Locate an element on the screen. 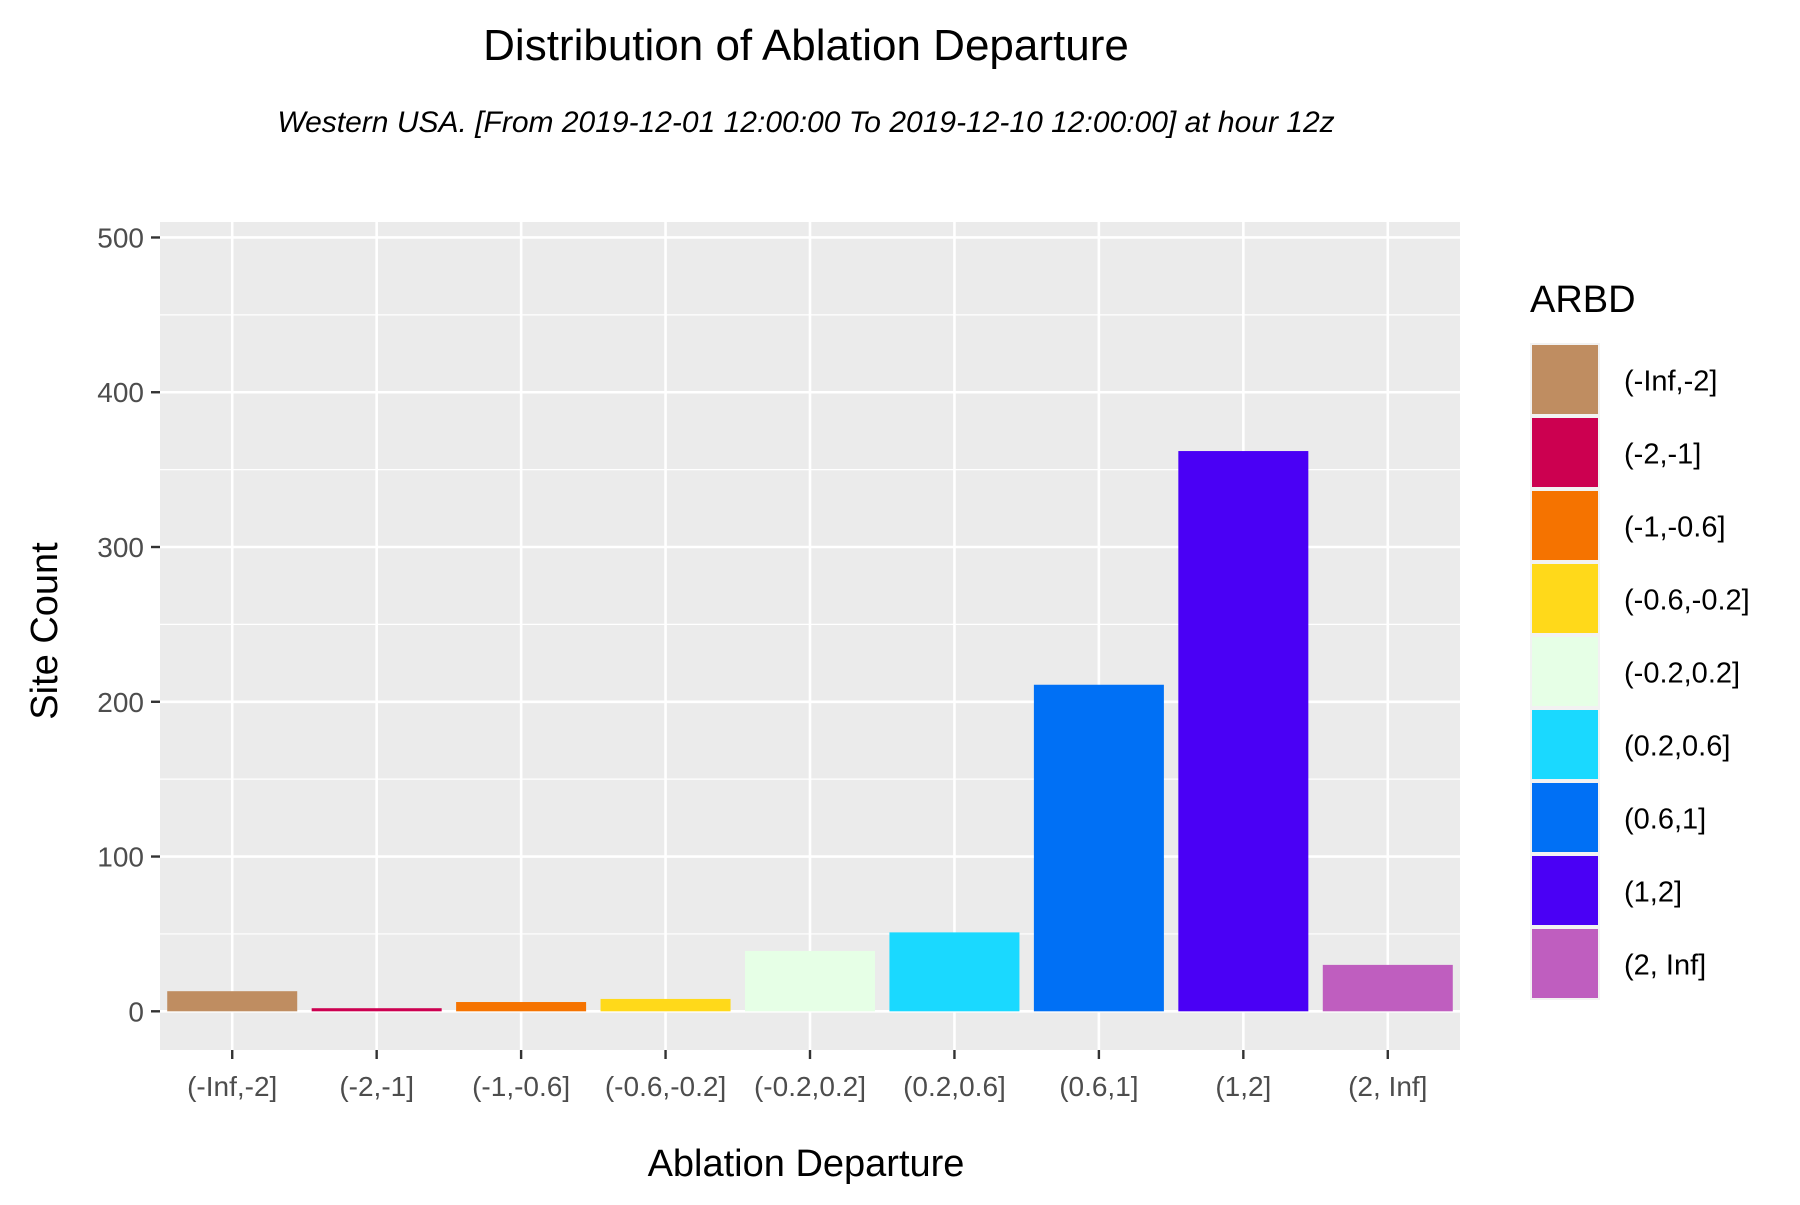  x-tick-label: (0.6,1] is located at coordinates (1098, 1086).